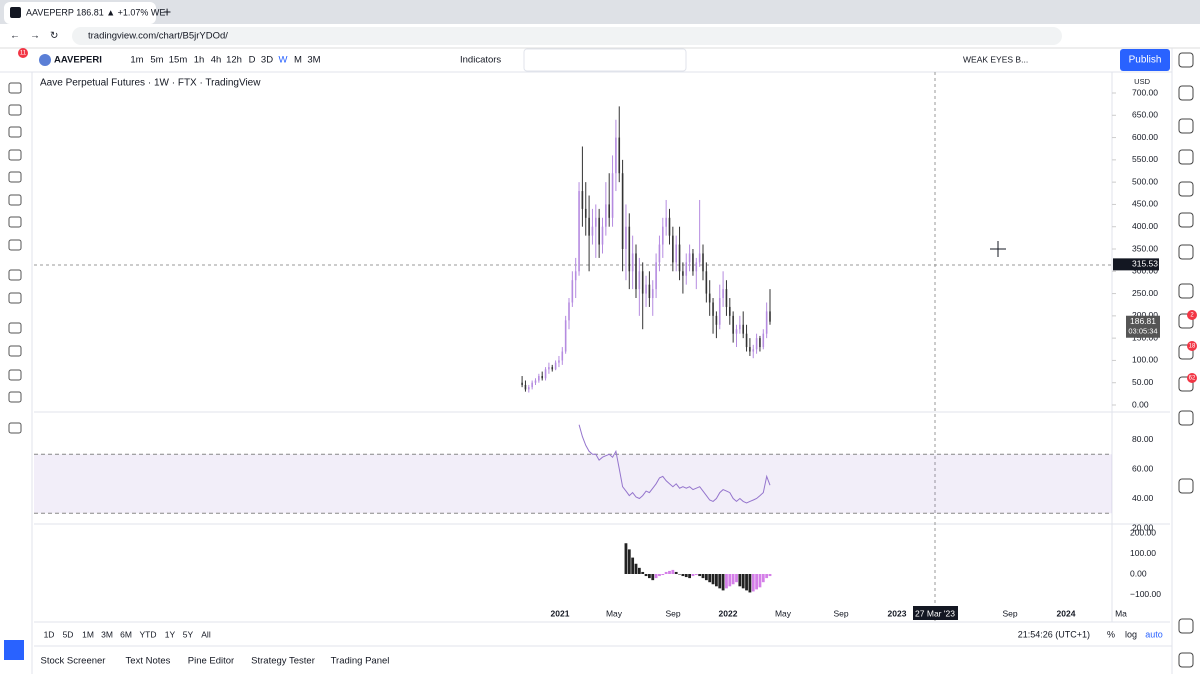 This screenshot has height=674, width=1200. I want to click on rsi-line, so click(674, 464).